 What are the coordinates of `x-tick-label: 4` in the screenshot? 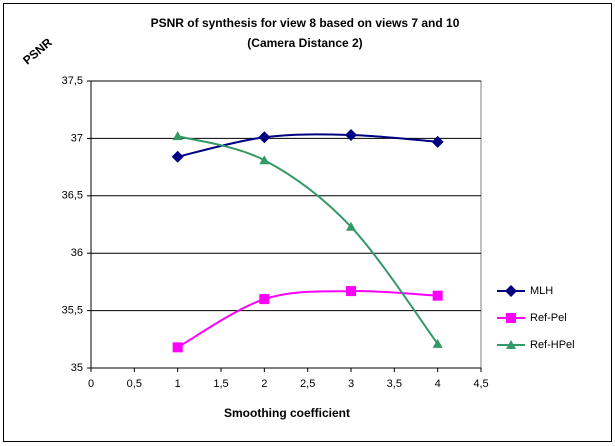 It's located at (438, 384).